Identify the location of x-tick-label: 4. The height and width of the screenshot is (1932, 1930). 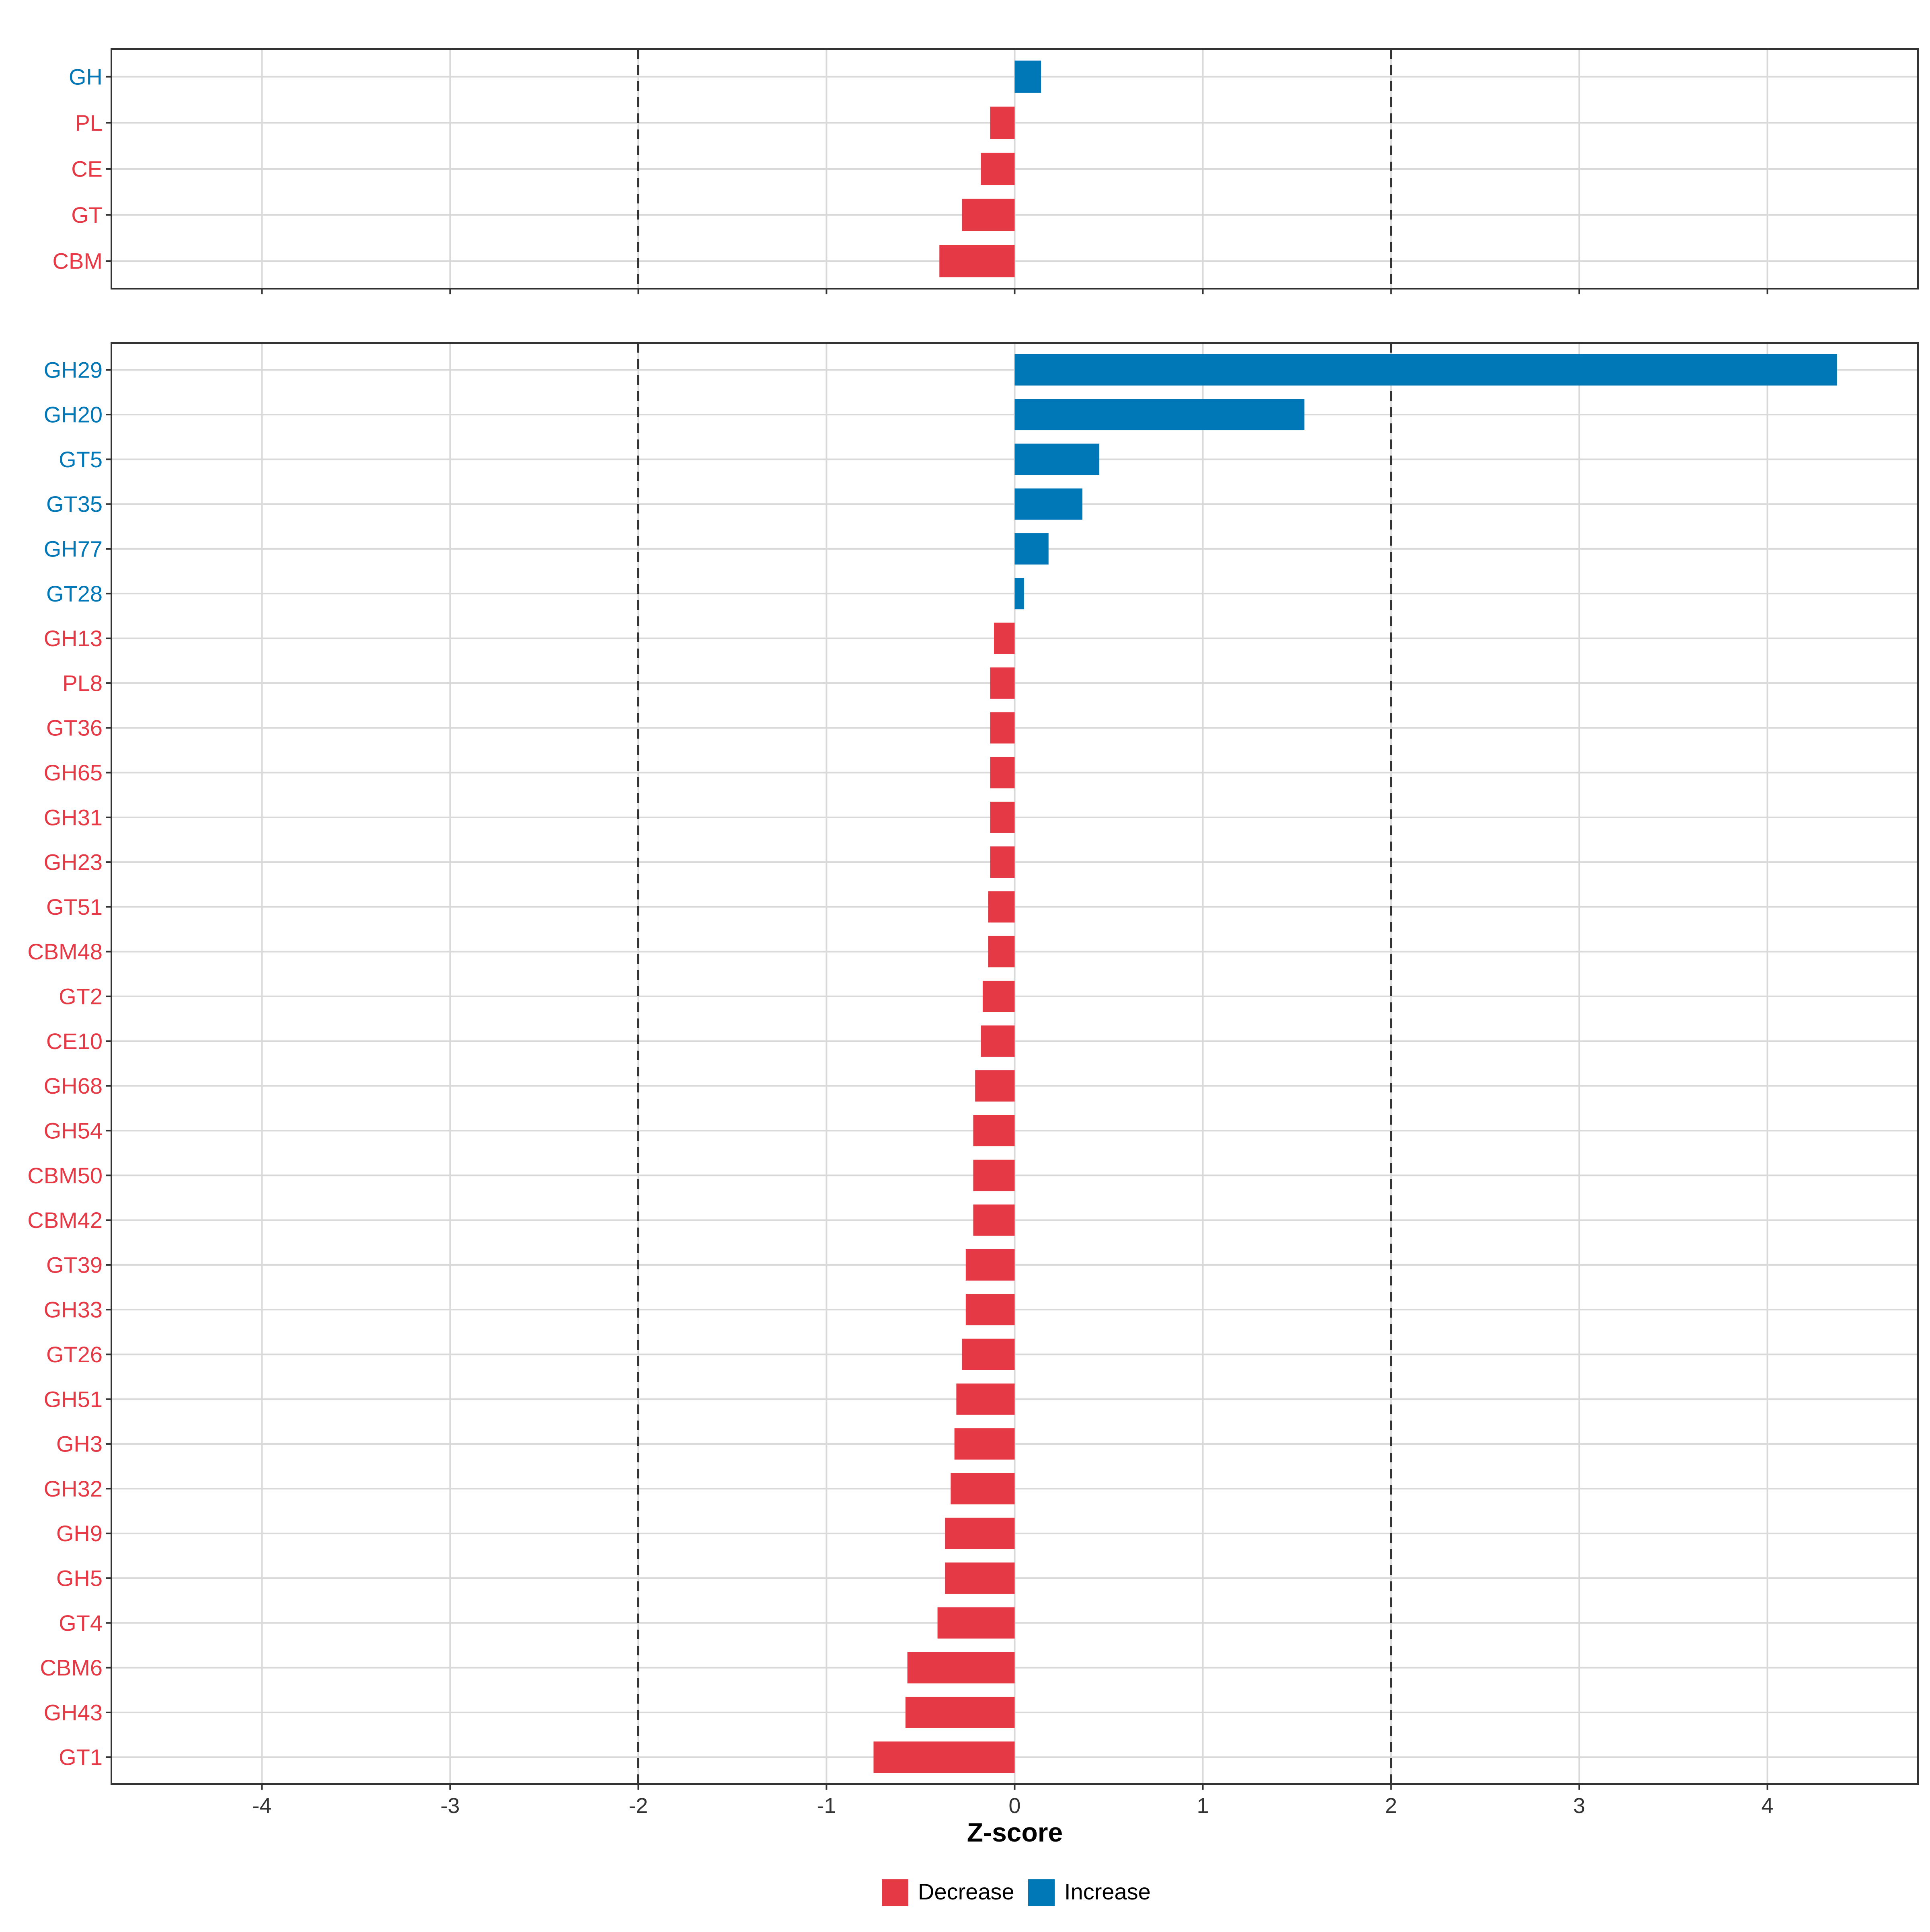
(1768, 1806).